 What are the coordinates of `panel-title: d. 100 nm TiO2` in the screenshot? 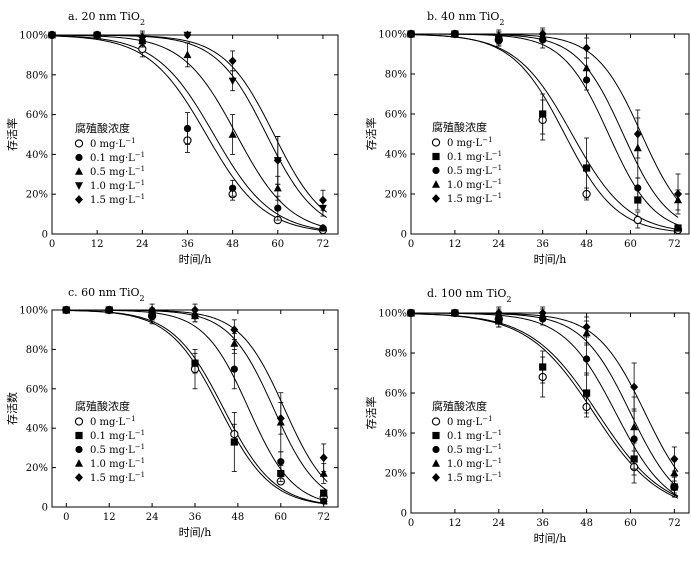 It's located at (469, 295).